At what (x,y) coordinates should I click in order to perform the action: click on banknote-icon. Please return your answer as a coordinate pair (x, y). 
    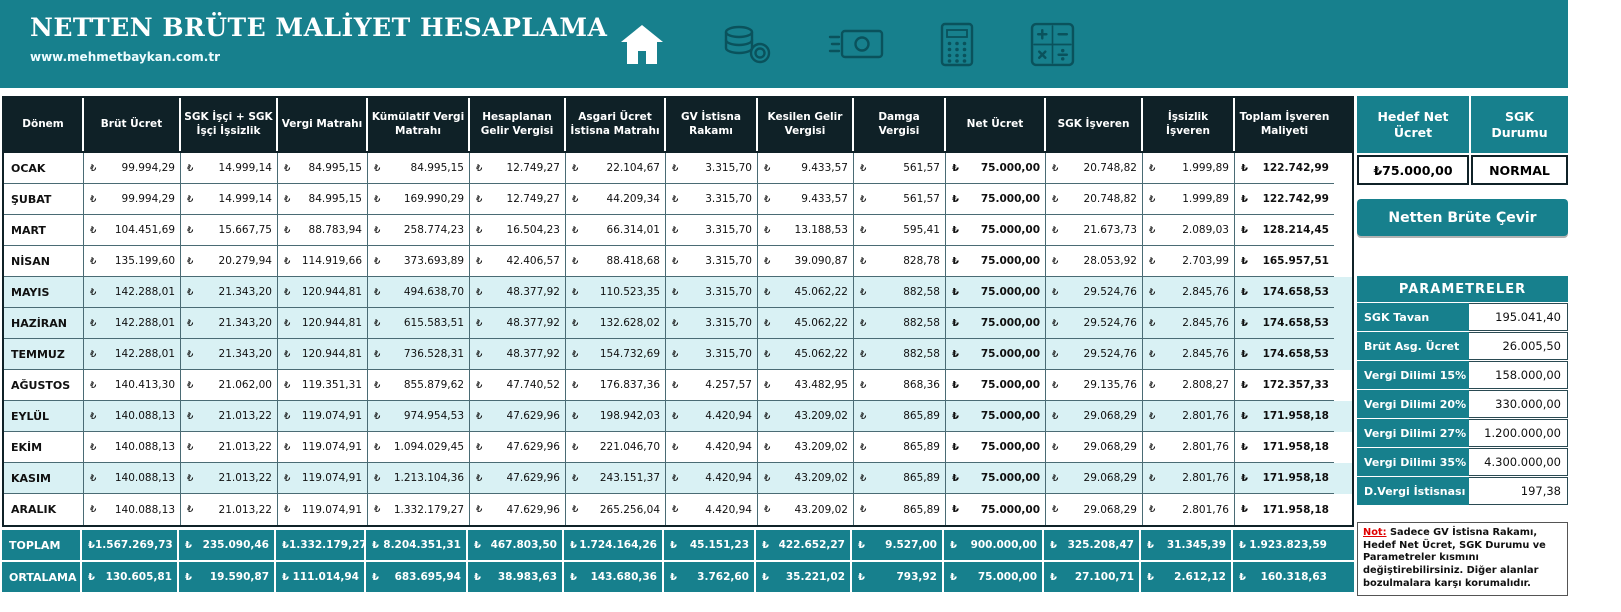
    Looking at the image, I should click on (856, 44).